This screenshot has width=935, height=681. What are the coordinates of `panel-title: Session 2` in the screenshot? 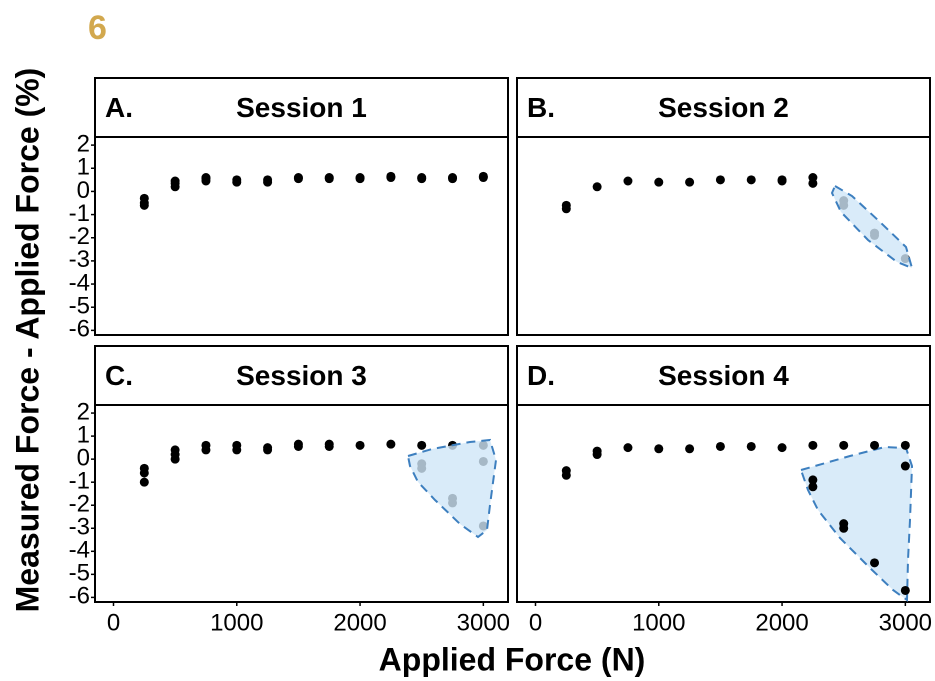 It's located at (723, 107).